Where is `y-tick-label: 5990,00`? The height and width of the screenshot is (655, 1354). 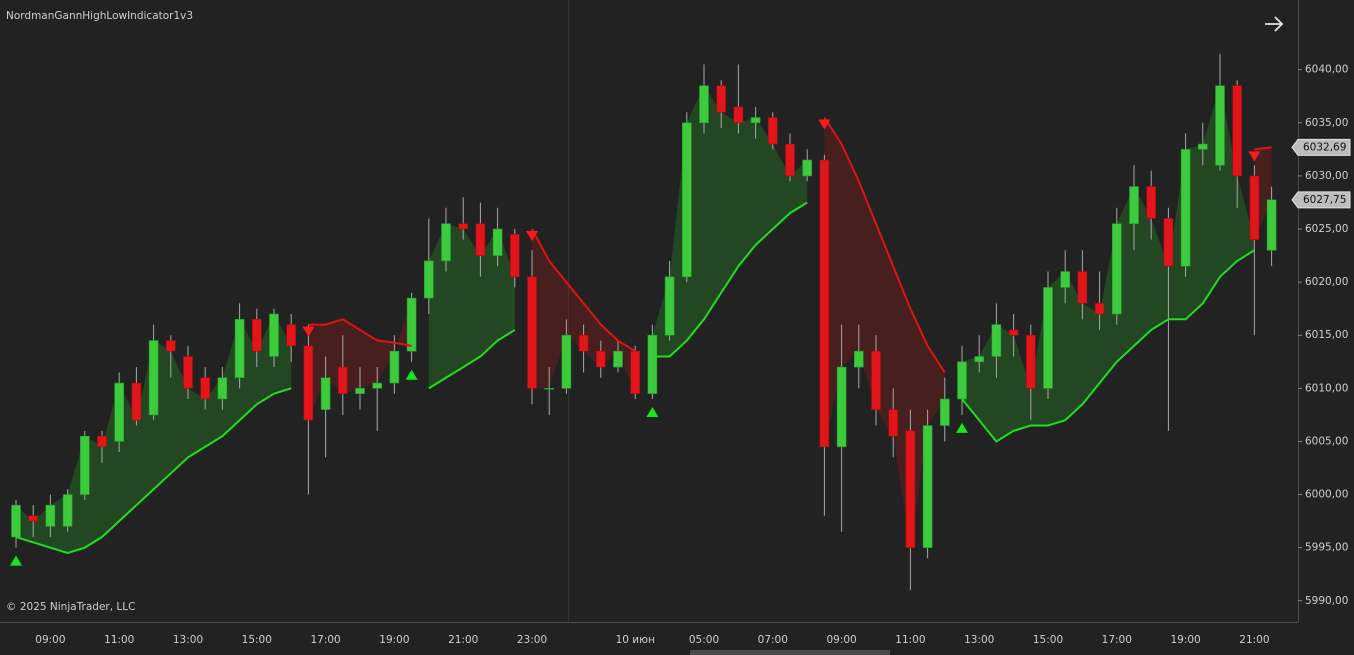 y-tick-label: 5990,00 is located at coordinates (1326, 601).